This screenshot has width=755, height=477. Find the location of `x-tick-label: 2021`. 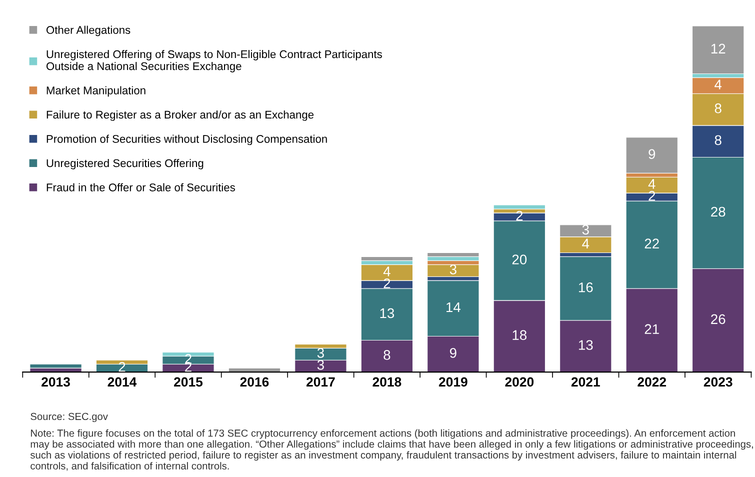

x-tick-label: 2021 is located at coordinates (585, 382).